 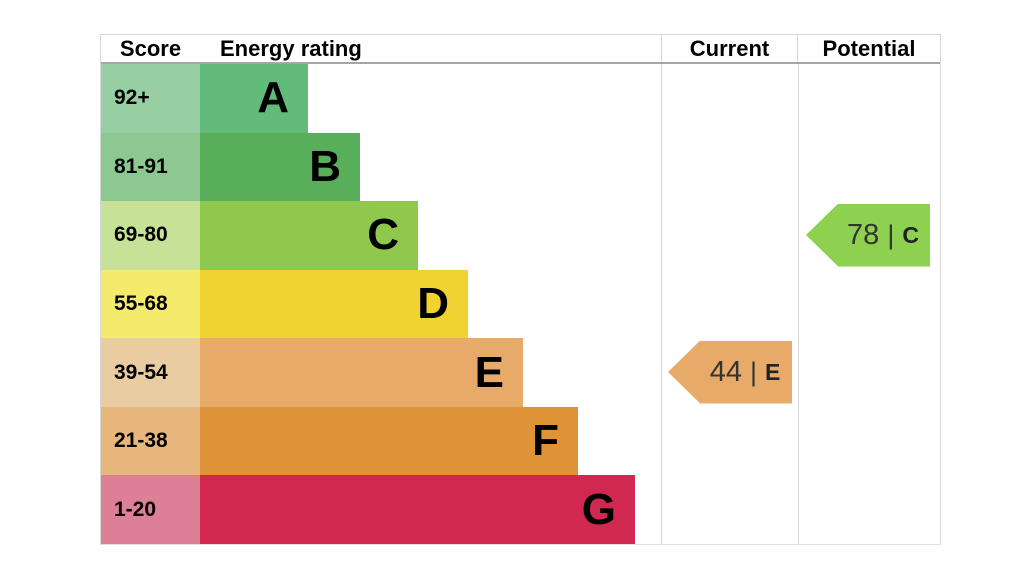 I want to click on band-bar-f: F, so click(x=389, y=441).